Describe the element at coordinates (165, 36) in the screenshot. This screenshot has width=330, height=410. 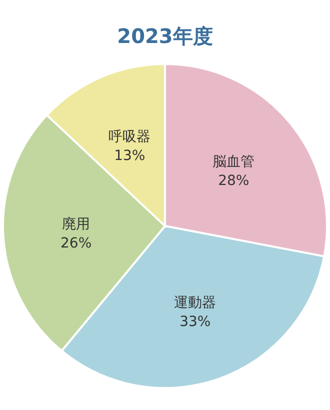
I see `chart-title: 2023年度` at that location.